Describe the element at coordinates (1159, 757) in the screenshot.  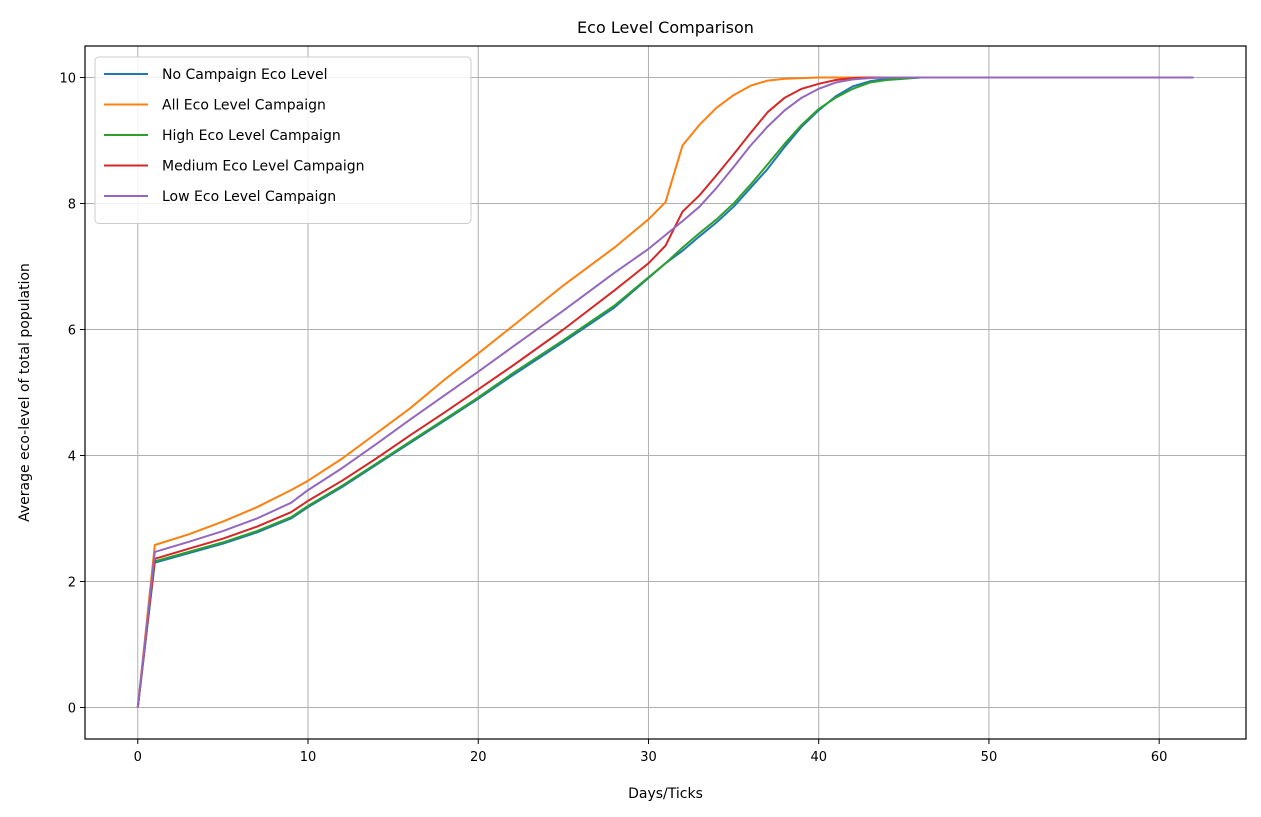
I see `x-tick-label: 60` at that location.